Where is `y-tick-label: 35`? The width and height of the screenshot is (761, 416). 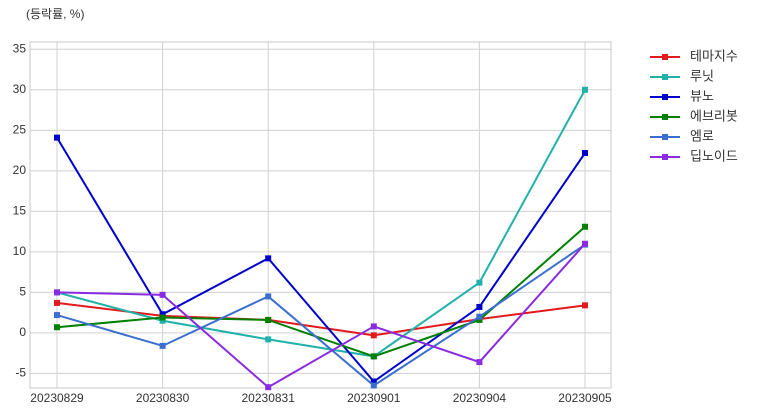 y-tick-label: 35 is located at coordinates (20, 48).